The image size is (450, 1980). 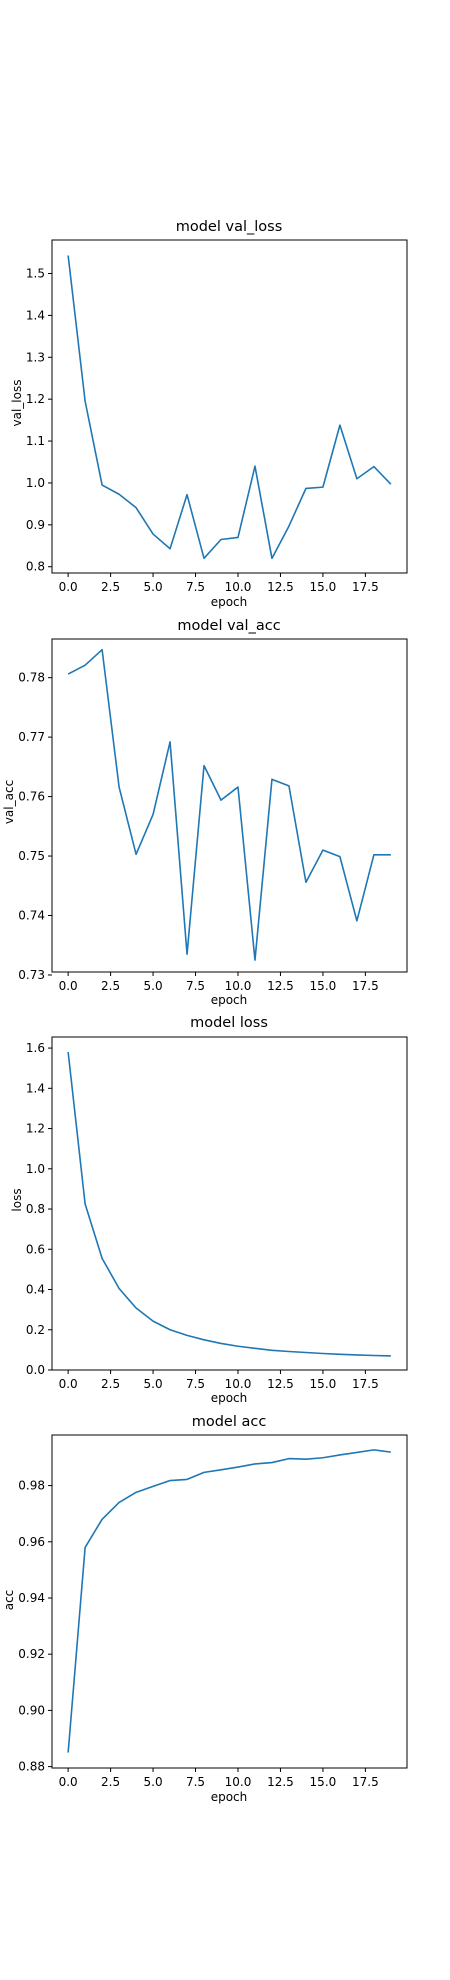 What do you see at coordinates (17, 403) in the screenshot?
I see `y-axis-label: val_loss` at bounding box center [17, 403].